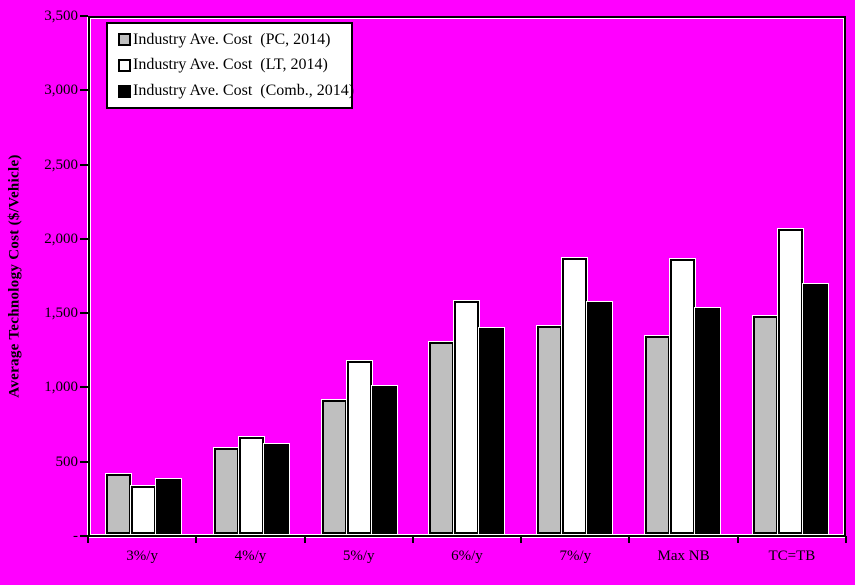  Describe the element at coordinates (683, 556) in the screenshot. I see `x-tick-label: Max NB` at that location.